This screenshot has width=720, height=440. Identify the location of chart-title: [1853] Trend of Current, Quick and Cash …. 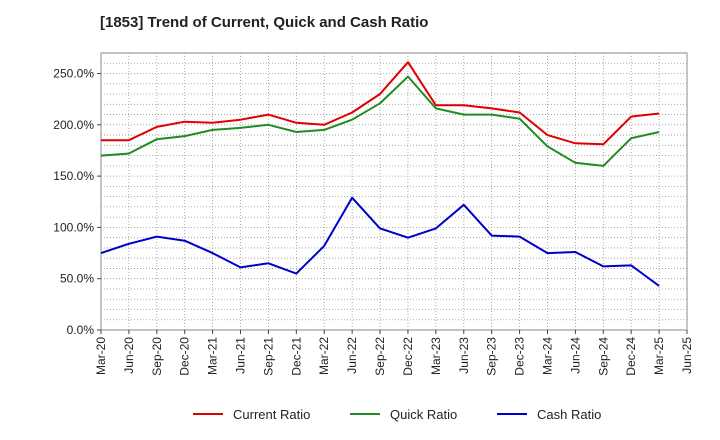
(264, 22).